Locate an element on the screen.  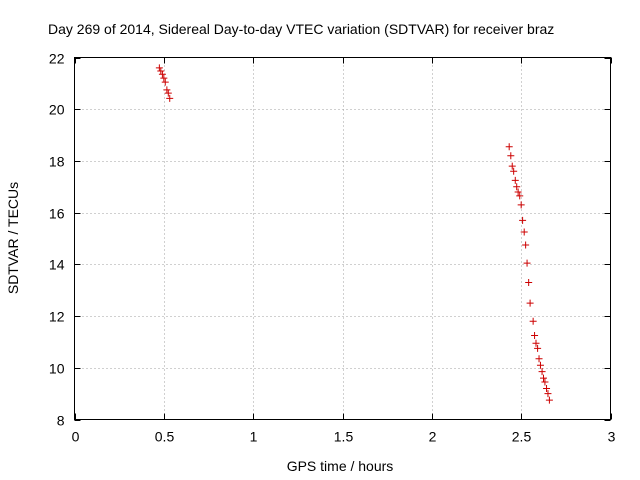
x-tick-label: 0 is located at coordinates (76, 437).